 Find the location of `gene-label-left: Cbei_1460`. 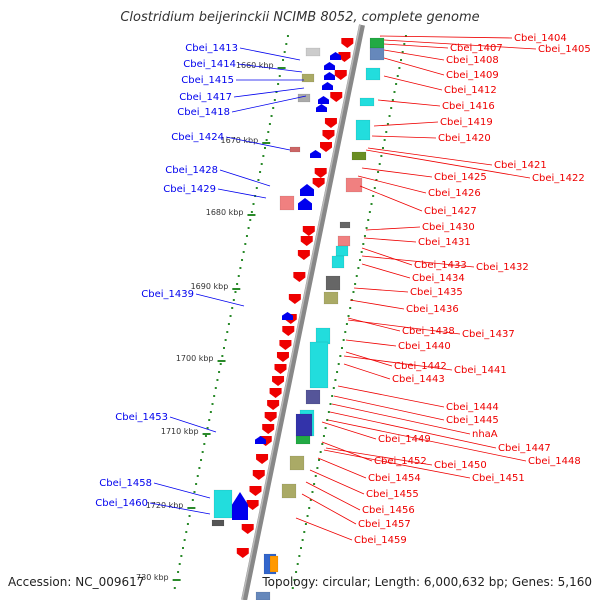

gene-label-left: Cbei_1460 is located at coordinates (121, 503).